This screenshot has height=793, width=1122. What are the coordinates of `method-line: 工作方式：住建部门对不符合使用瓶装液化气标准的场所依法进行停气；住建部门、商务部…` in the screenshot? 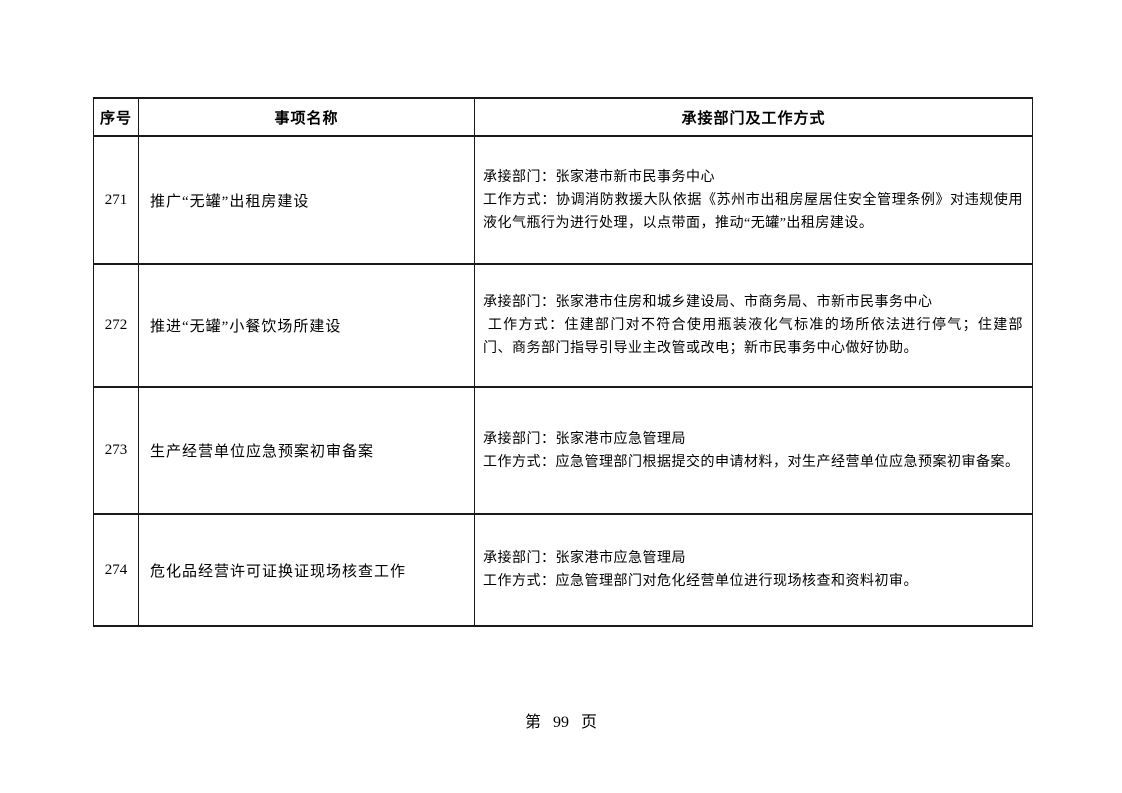 It's located at (753, 337).